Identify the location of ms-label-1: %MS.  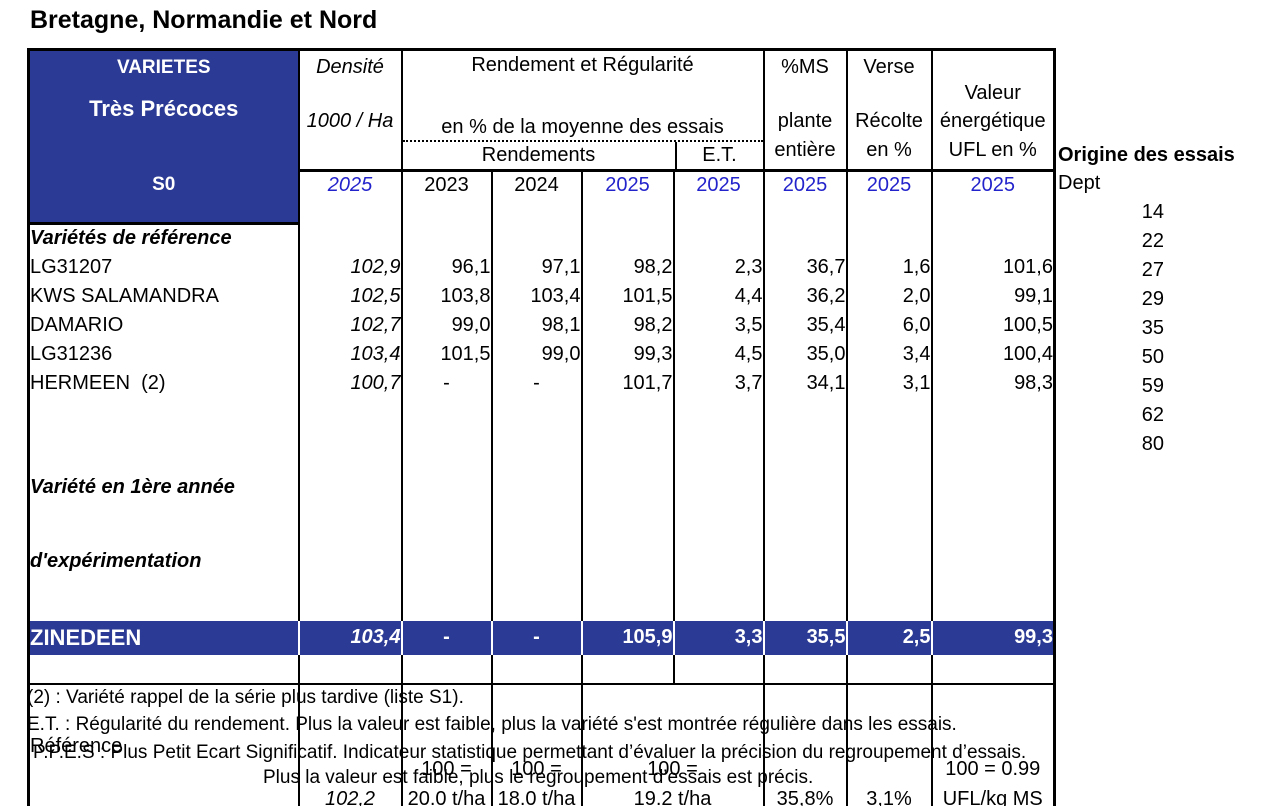
(805, 67).